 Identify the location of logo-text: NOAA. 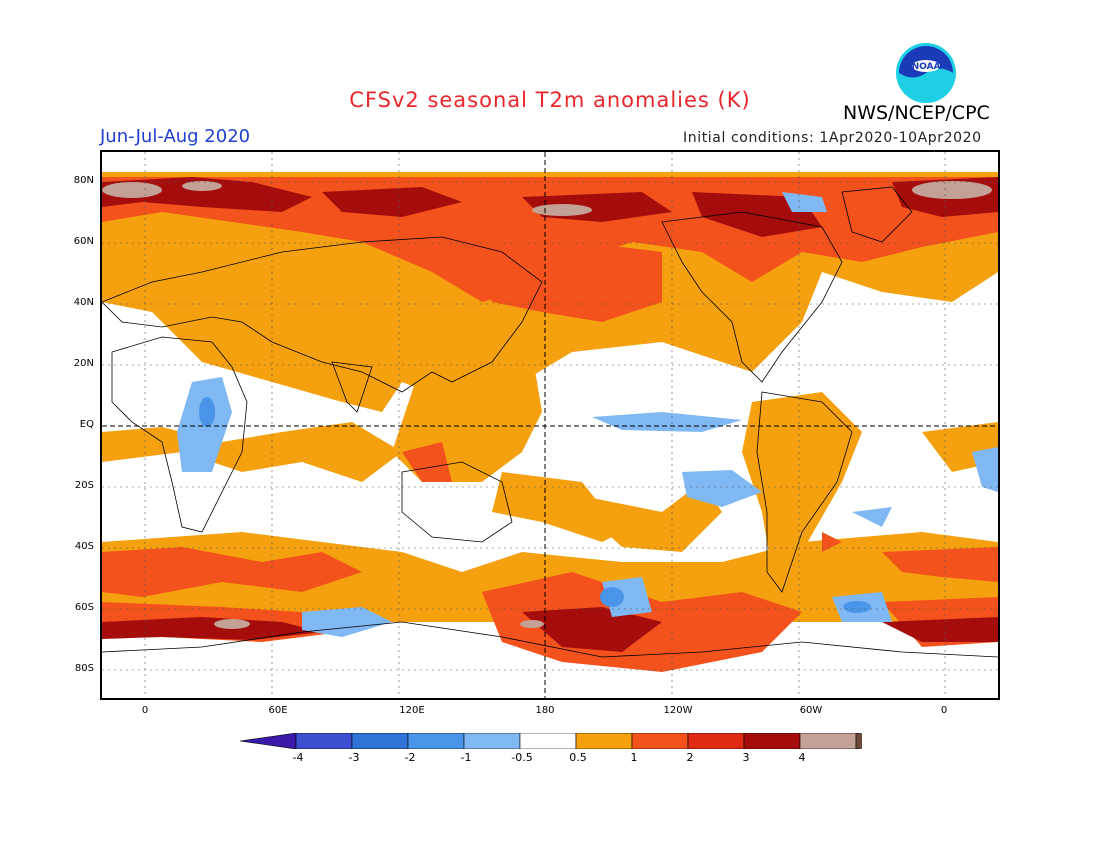
(926, 67).